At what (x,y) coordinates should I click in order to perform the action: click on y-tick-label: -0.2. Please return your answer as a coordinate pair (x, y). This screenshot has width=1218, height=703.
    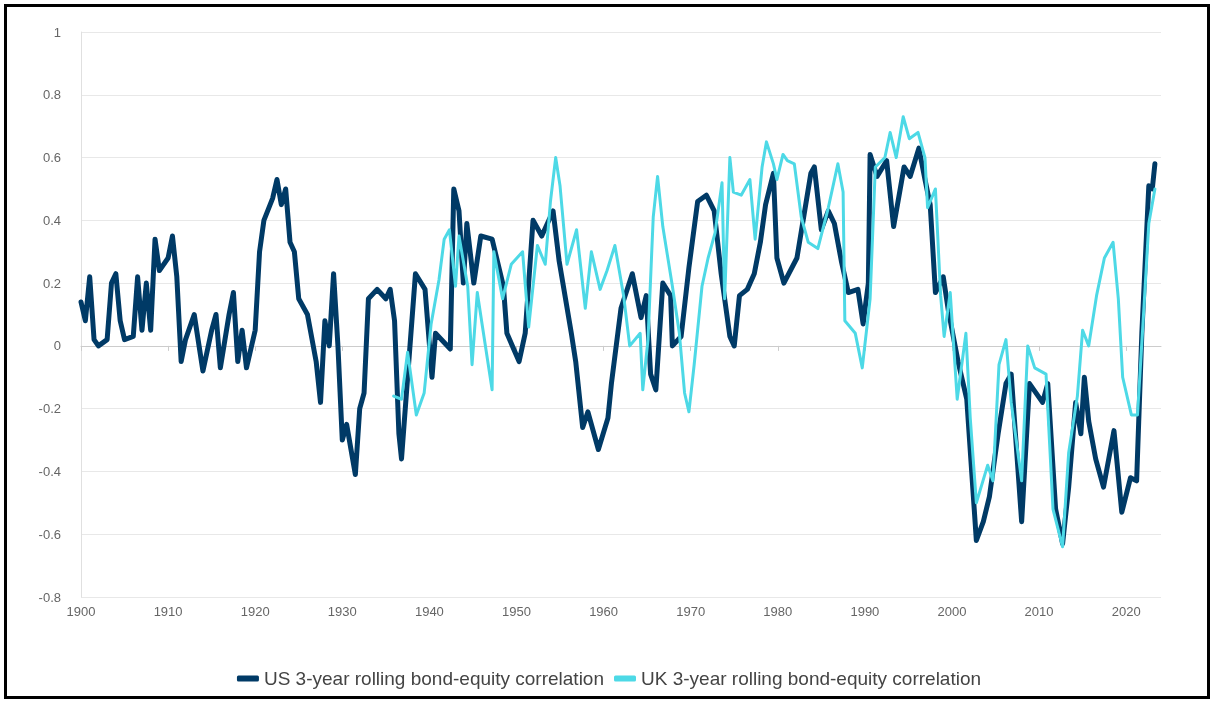
    Looking at the image, I should click on (49, 409).